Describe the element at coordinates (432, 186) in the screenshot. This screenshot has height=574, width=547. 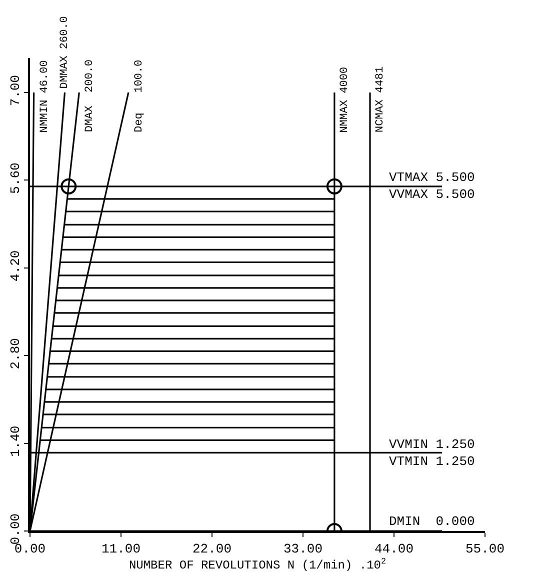
I see `annotation: VTMAX 5.500 VVMAX 5.500` at that location.